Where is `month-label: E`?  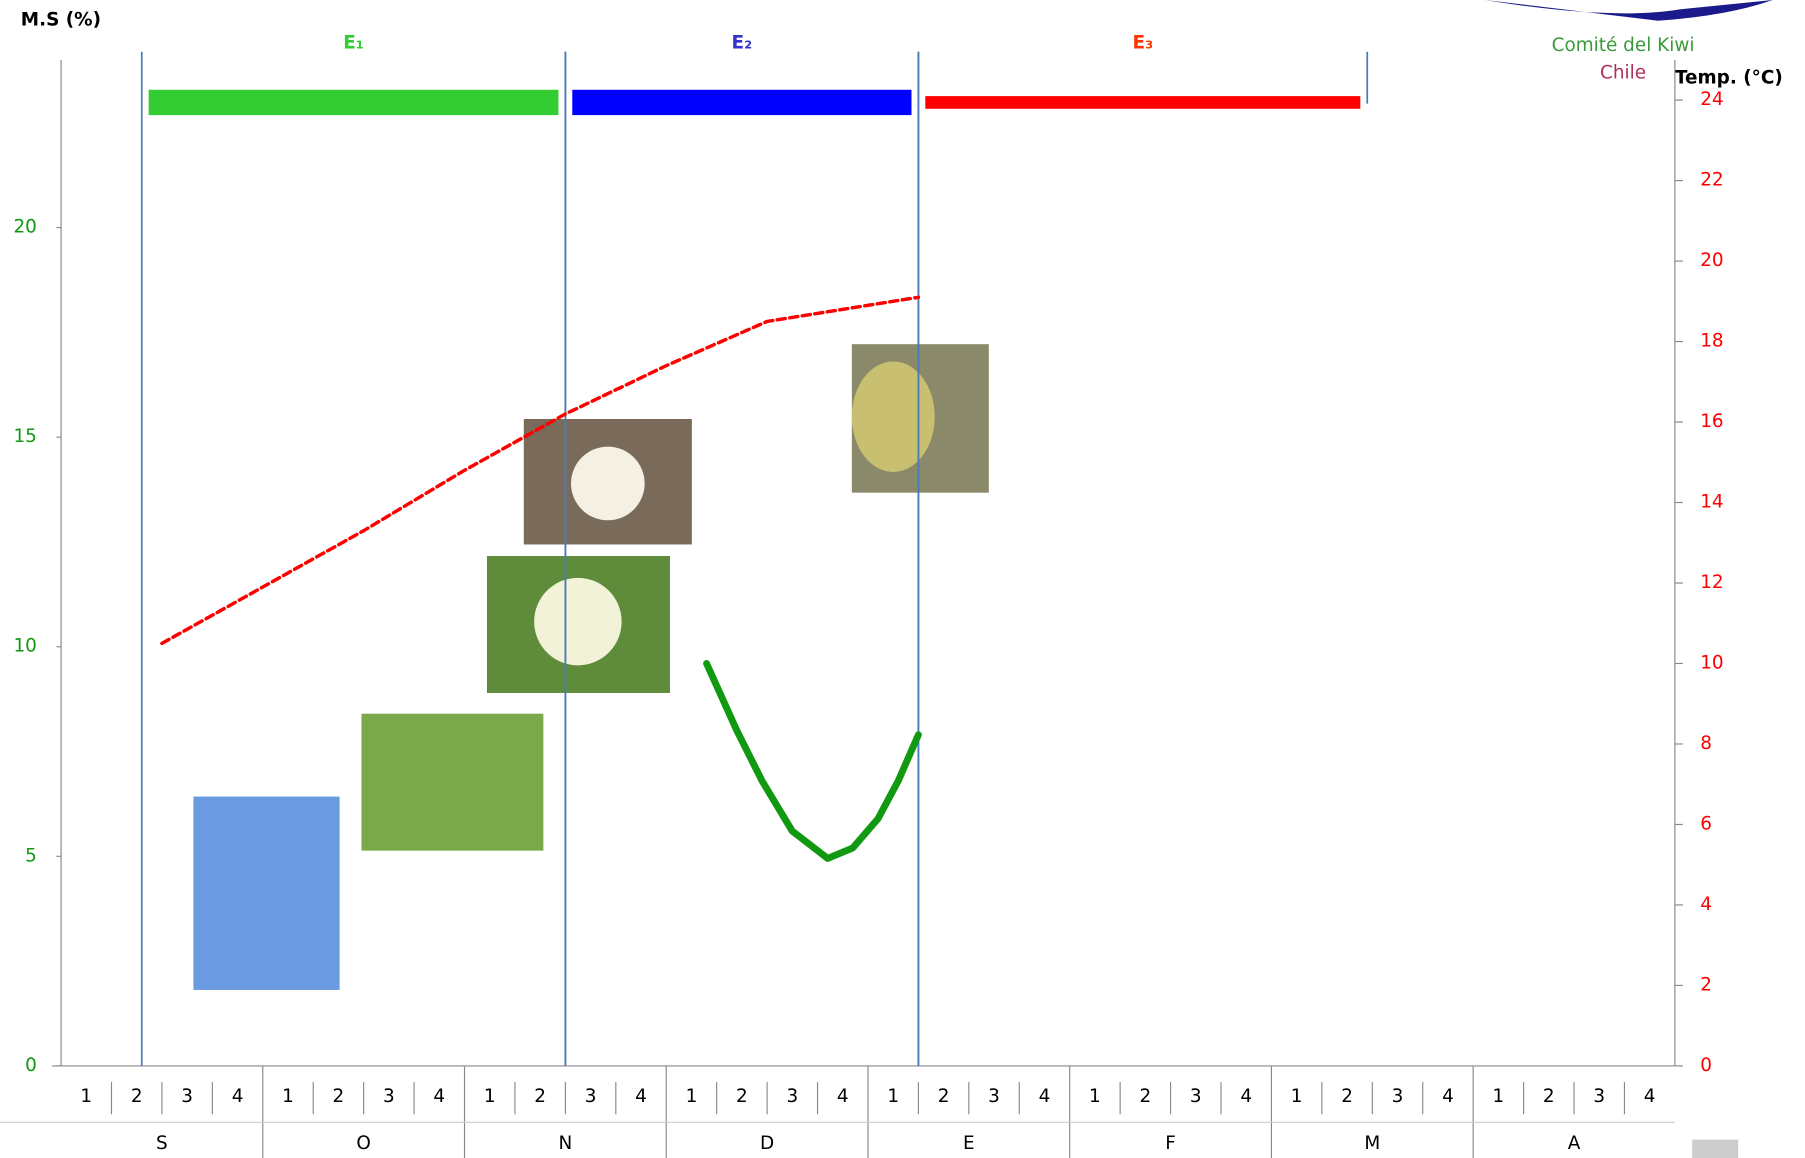
month-label: E is located at coordinates (969, 1143).